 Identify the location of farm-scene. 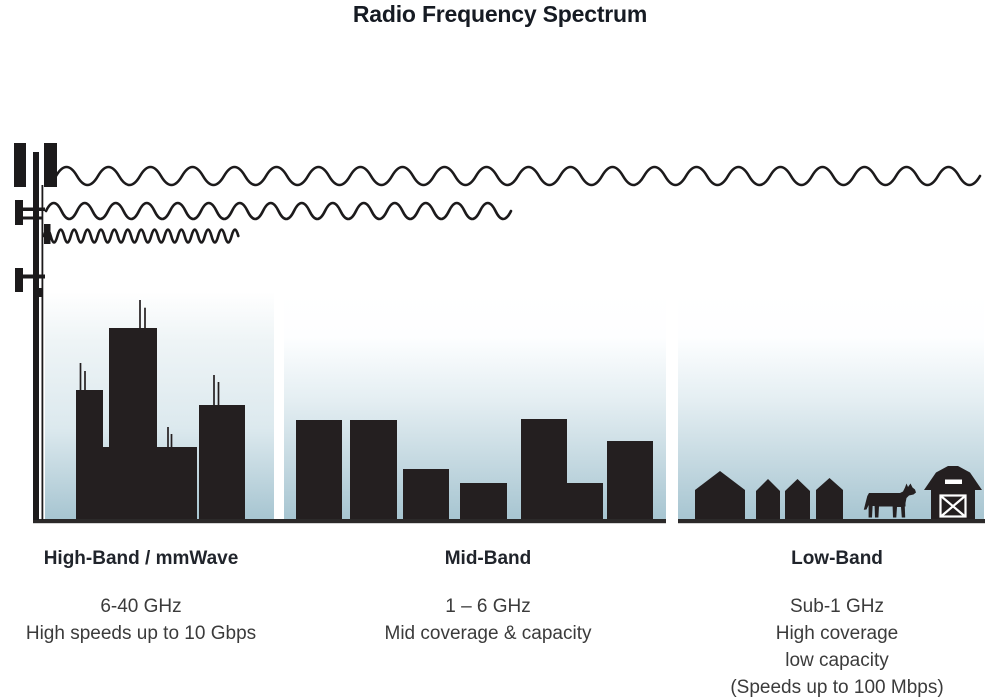
(838, 492).